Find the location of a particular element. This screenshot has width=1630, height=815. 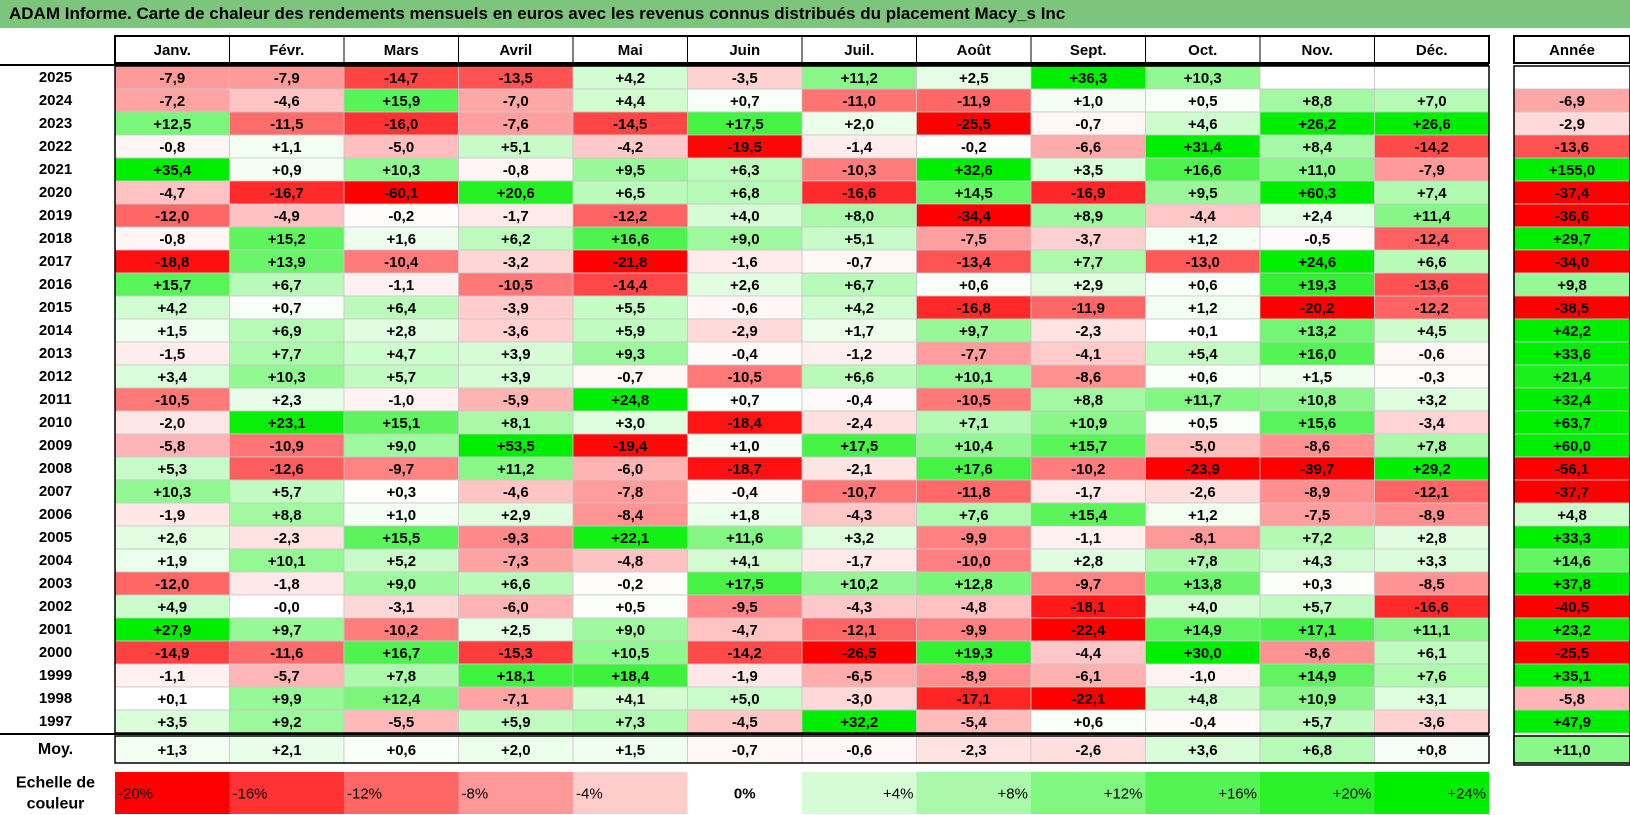

cell-value: +10,3 is located at coordinates (172, 492).